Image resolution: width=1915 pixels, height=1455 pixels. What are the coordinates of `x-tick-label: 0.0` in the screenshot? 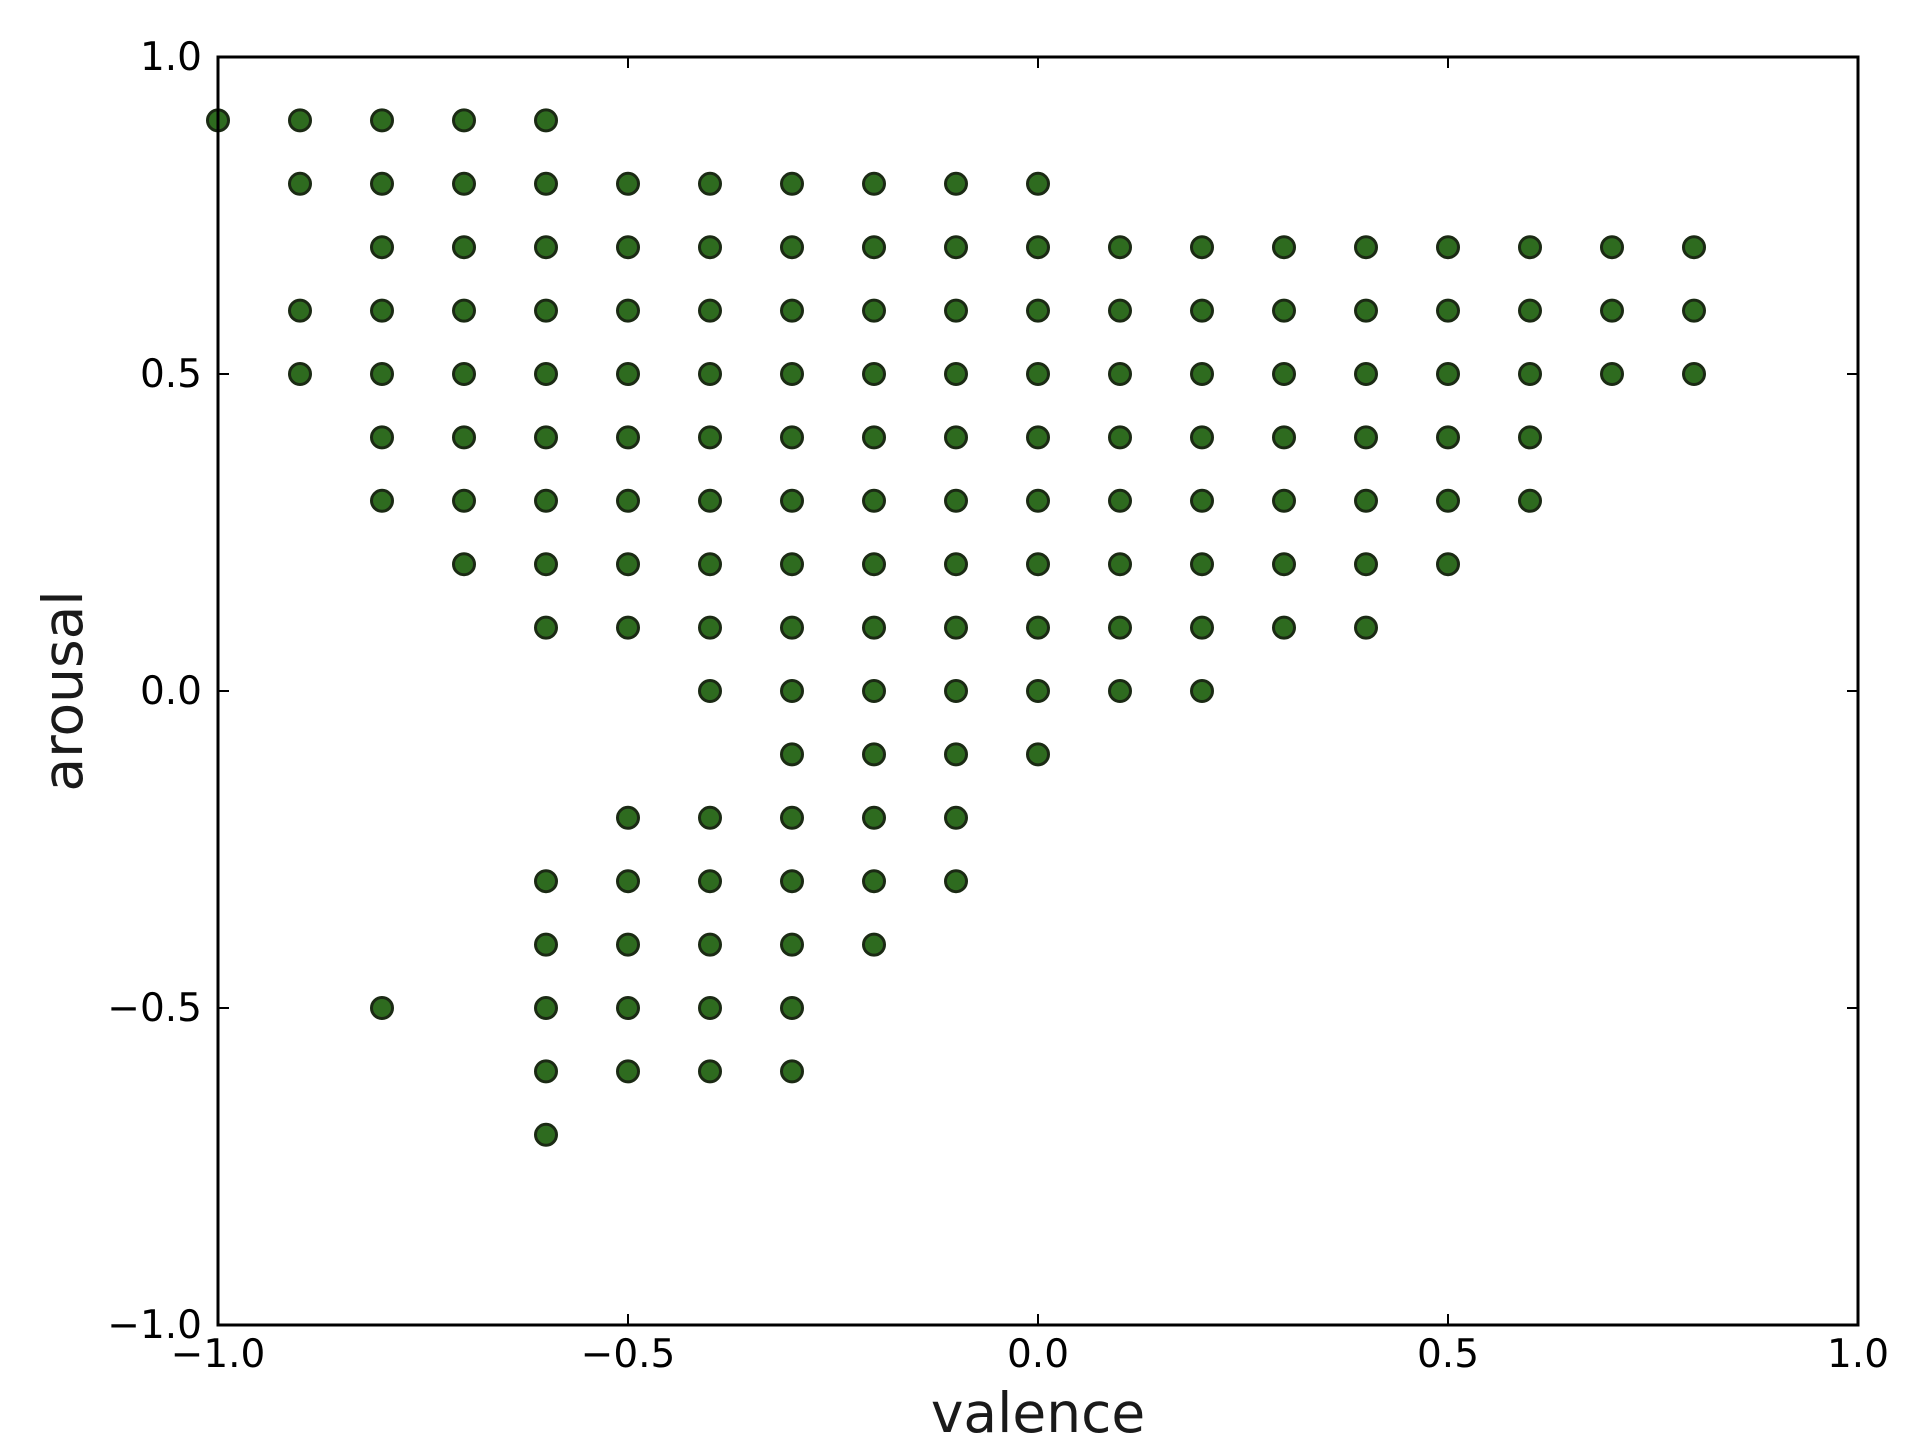 It's located at (1038, 1354).